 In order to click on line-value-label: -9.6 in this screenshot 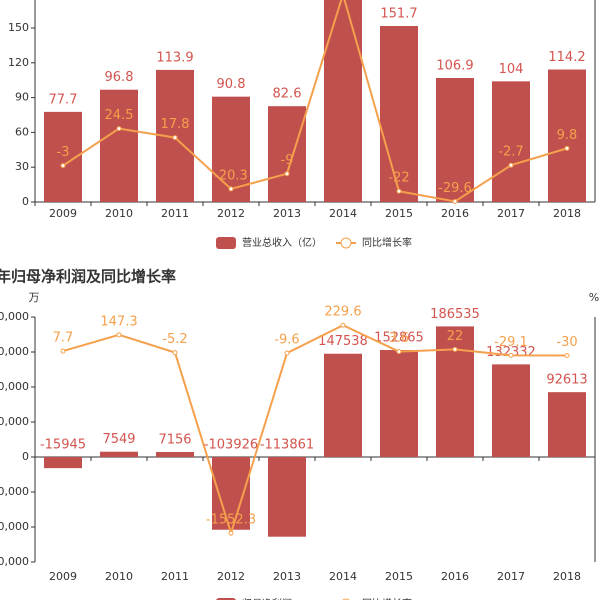, I will do `click(286, 340)`.